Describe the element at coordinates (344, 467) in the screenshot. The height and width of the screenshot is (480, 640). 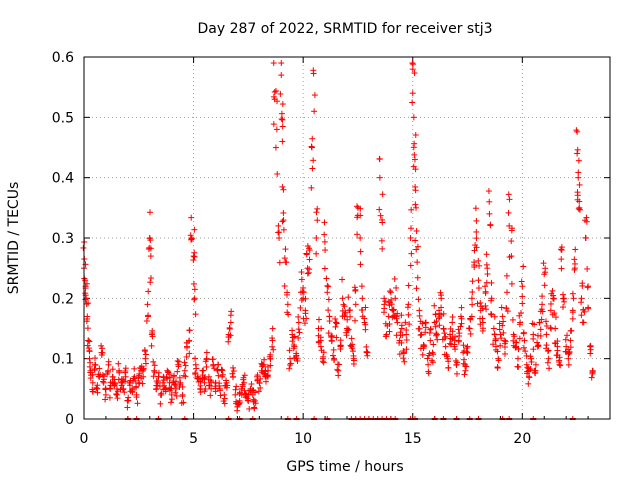
I see `x-axis-title: GPS time / hours` at that location.